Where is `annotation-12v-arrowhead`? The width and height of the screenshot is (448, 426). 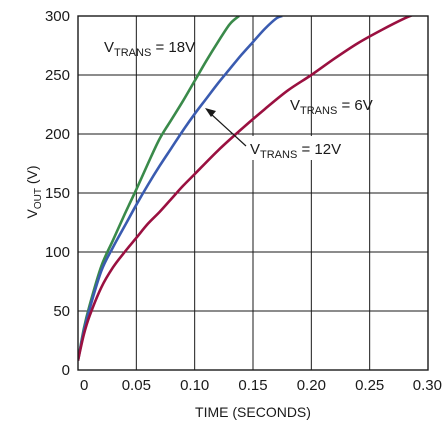 annotation-12v-arrowhead is located at coordinates (210, 112).